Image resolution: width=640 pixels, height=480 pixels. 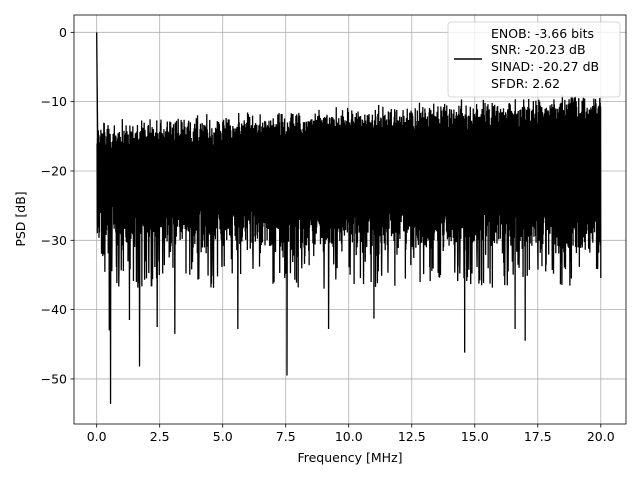 I want to click on x-tick-label: 12.5, so click(x=412, y=436).